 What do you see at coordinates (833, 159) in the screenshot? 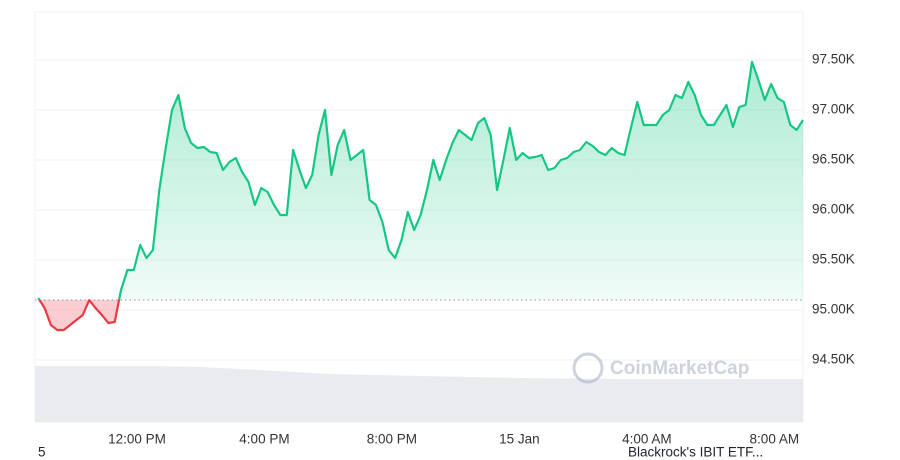
I see `y-tick-label: 96.50K` at bounding box center [833, 159].